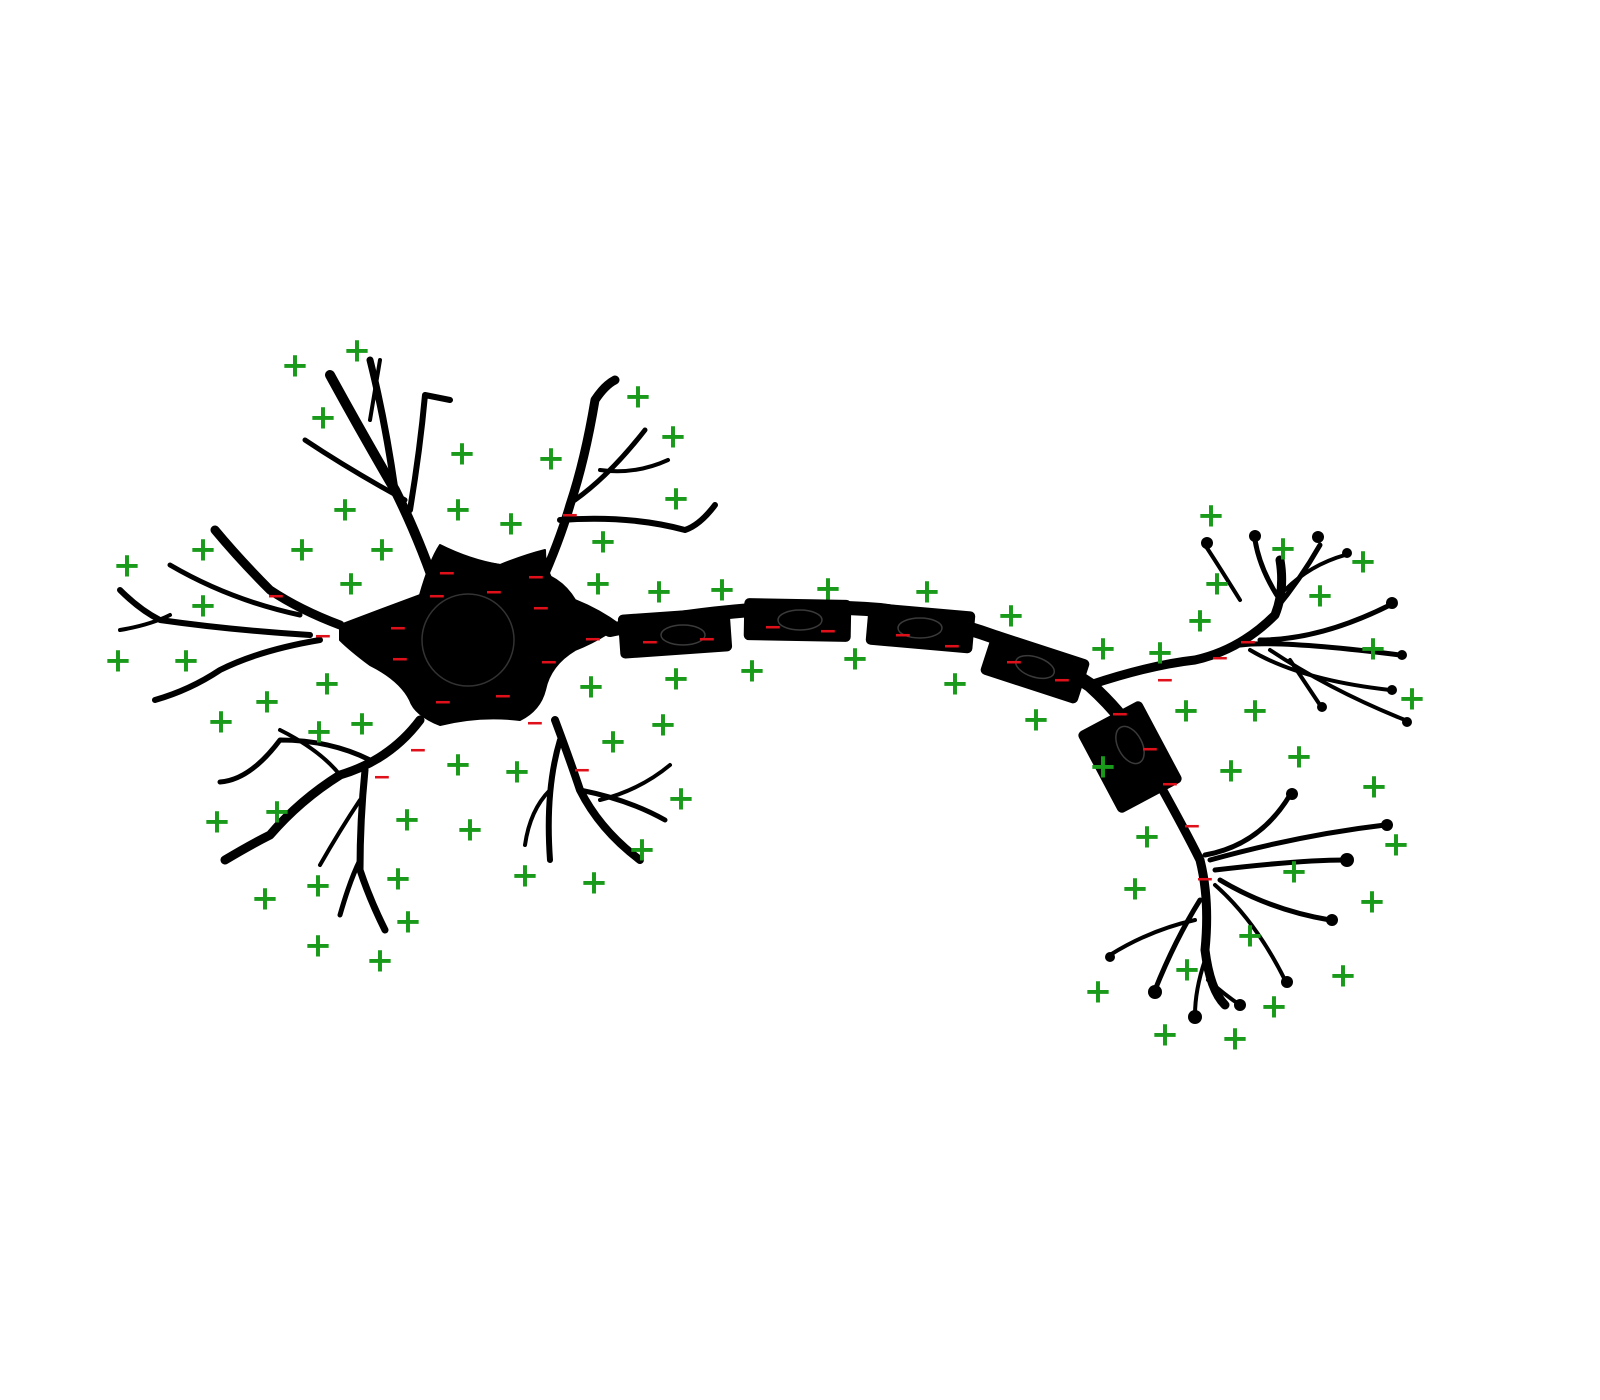 The width and height of the screenshot is (1600, 1400). What do you see at coordinates (1258, 777) in the screenshot?
I see `terminal-boutons` at bounding box center [1258, 777].